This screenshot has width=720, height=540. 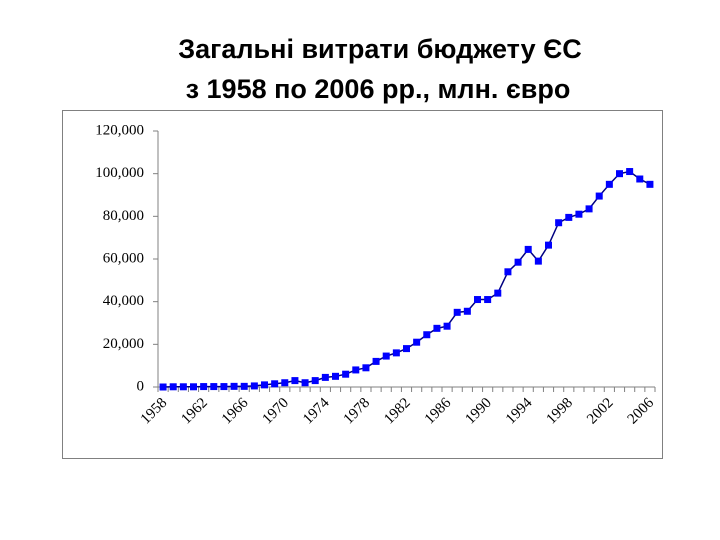 What do you see at coordinates (357, 411) in the screenshot?
I see `x-tick-label: 1978` at bounding box center [357, 411].